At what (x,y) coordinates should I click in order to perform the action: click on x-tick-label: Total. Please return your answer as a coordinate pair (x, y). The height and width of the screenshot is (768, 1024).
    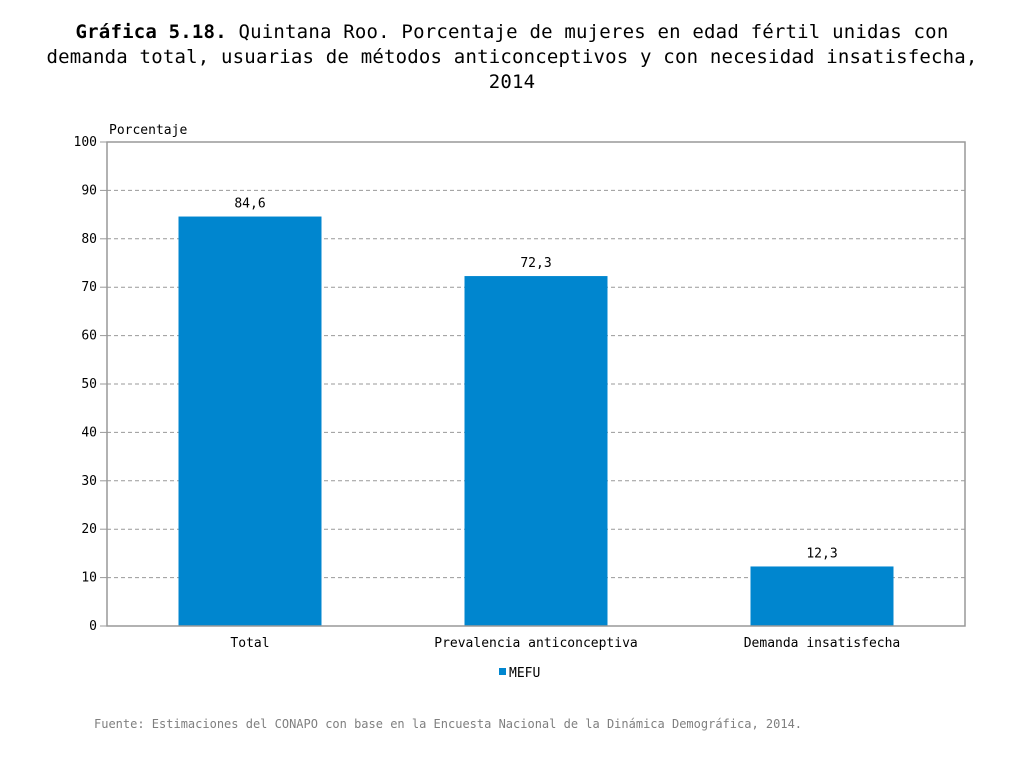
    Looking at the image, I should click on (249, 643).